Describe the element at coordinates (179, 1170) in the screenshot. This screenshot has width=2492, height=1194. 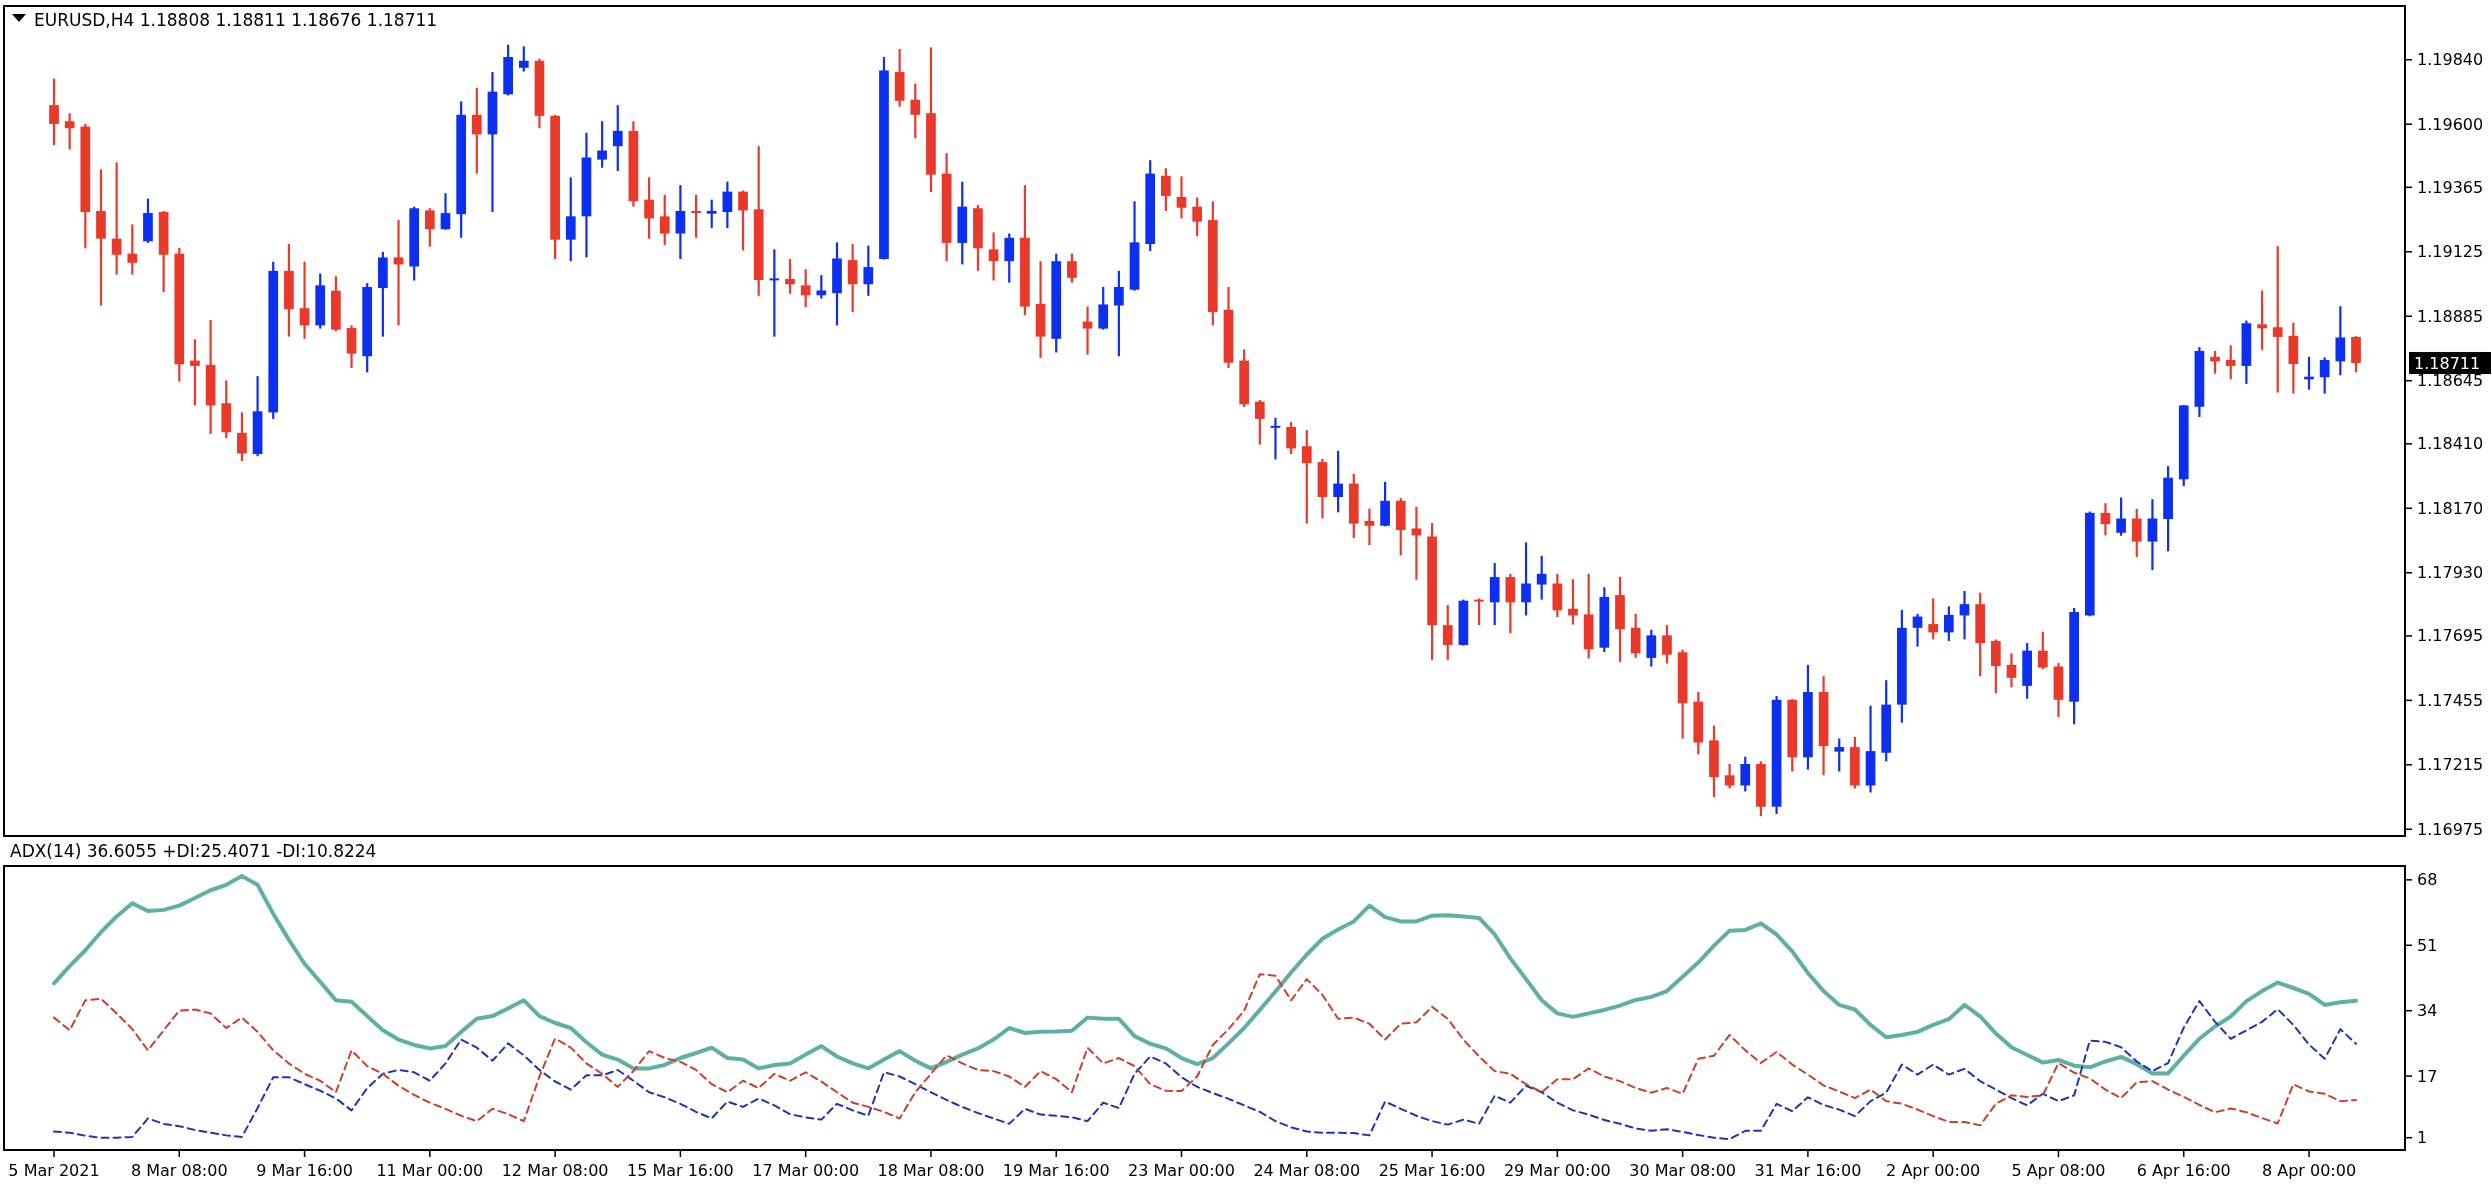
I see `x-tick-label: 8 Mar 08:00` at that location.